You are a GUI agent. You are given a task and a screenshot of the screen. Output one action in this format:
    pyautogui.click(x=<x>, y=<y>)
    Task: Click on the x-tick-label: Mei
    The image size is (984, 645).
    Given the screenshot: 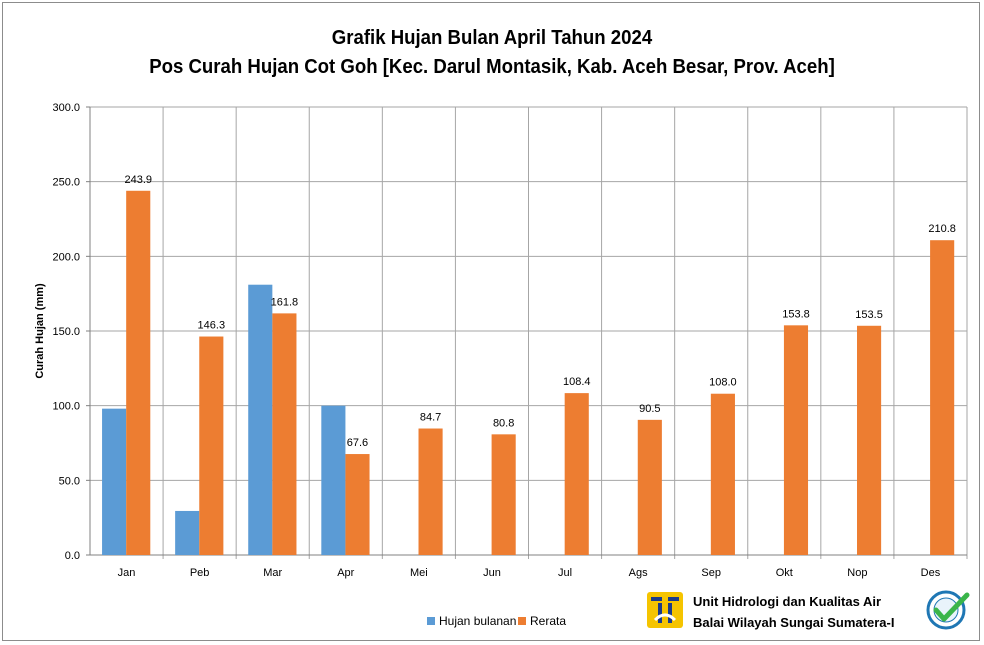 What is the action you would take?
    pyautogui.click(x=419, y=573)
    